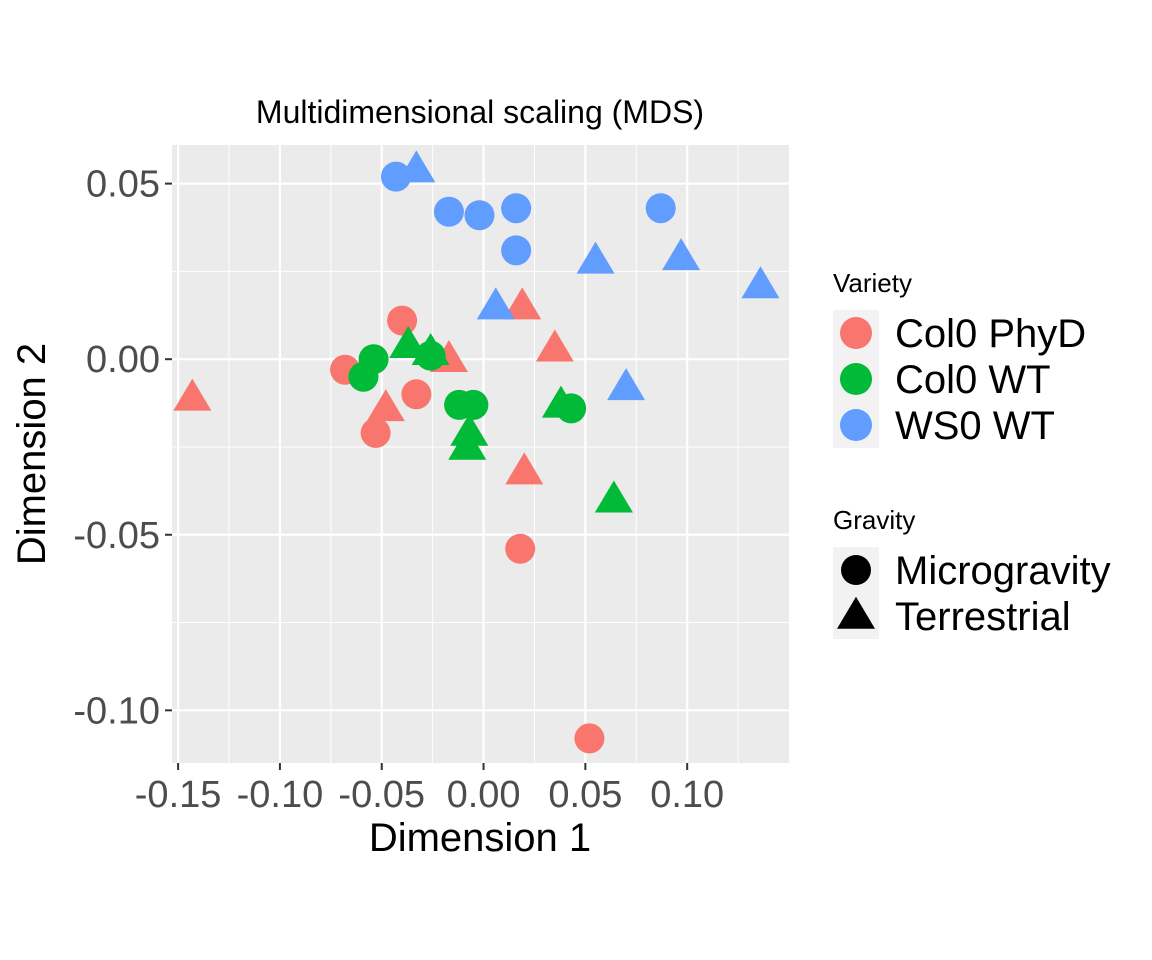  I want to click on legend-color-label: Col0 WT, so click(973, 380).